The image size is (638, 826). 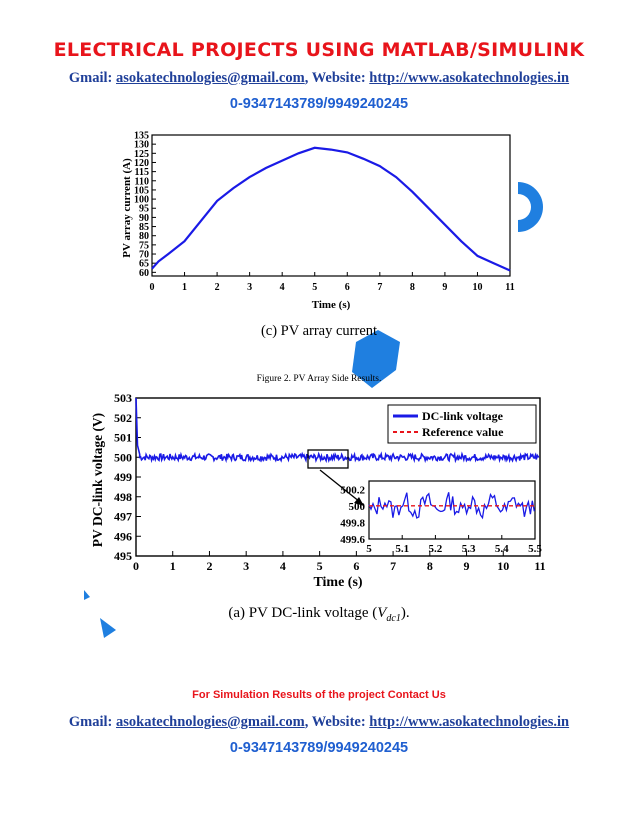 I want to click on pv-current-series-line, so click(x=331, y=209).